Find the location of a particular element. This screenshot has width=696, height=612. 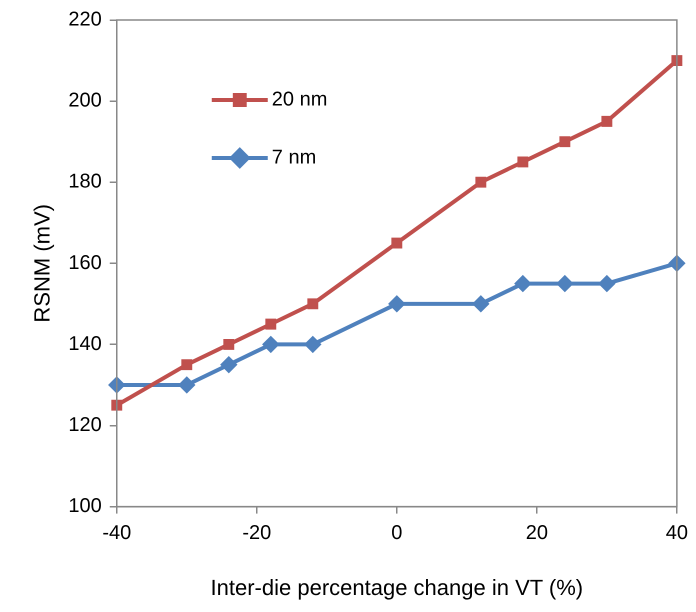

x-axis-title: Inter-die percentage change in VT (%) is located at coordinates (397, 587).